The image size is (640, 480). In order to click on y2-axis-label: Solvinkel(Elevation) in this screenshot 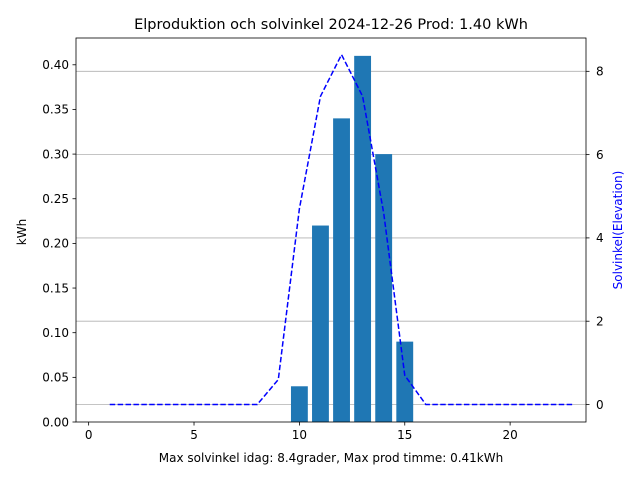, I will do `click(618, 230)`.